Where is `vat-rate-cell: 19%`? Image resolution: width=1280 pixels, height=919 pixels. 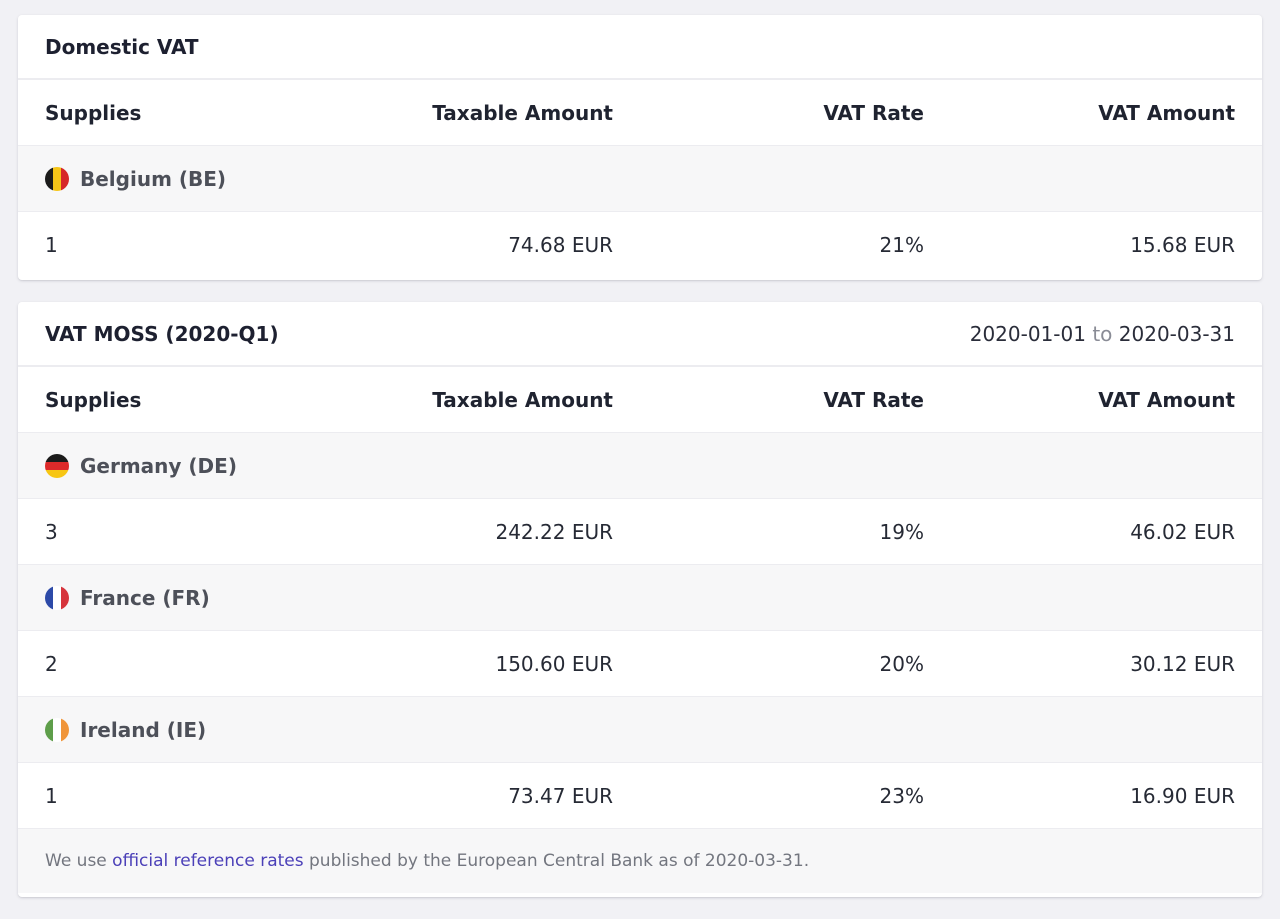
vat-rate-cell: 19% is located at coordinates (901, 531).